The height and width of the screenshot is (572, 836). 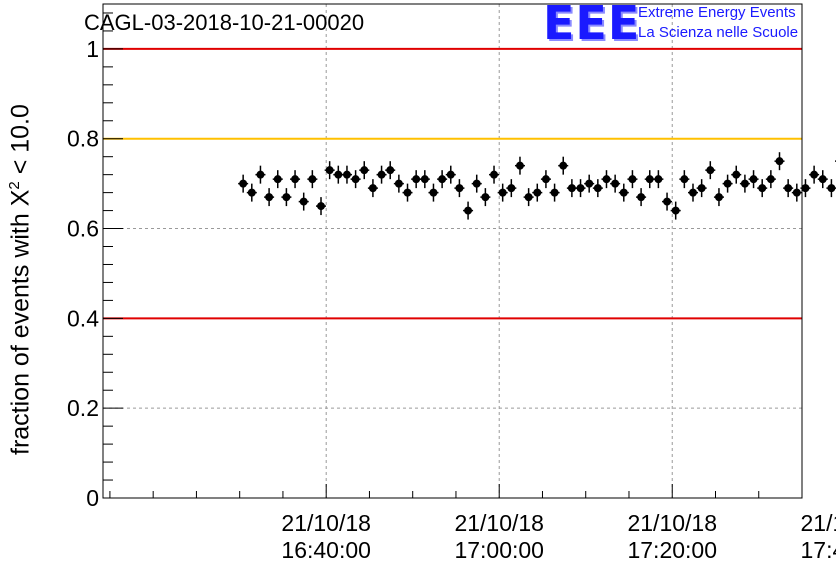 What do you see at coordinates (92, 49) in the screenshot?
I see `y-tick-label: 1` at bounding box center [92, 49].